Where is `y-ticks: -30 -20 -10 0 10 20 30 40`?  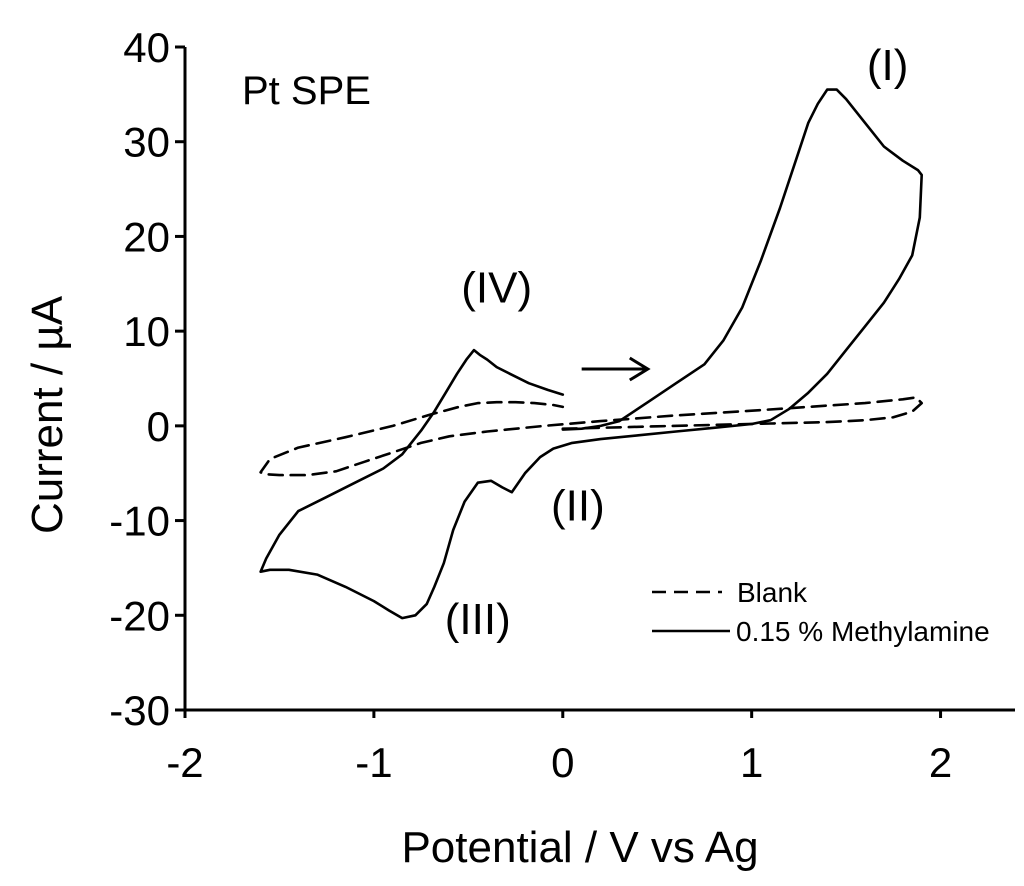
y-ticks: -30 -20 -10 0 10 20 30 40 is located at coordinates (147, 379).